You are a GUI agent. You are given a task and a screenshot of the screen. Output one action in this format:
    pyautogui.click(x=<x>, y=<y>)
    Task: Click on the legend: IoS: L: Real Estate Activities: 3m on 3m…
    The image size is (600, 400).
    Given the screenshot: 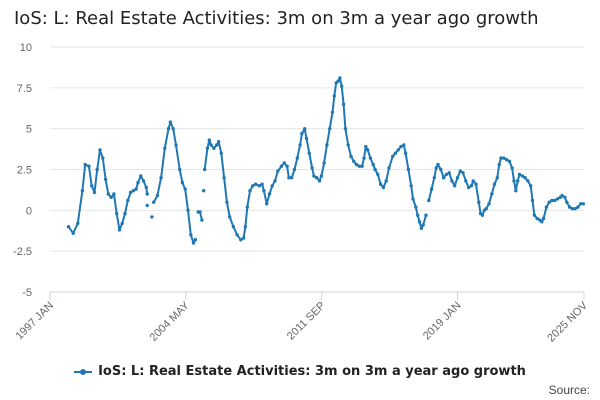 What is the action you would take?
    pyautogui.click(x=300, y=371)
    